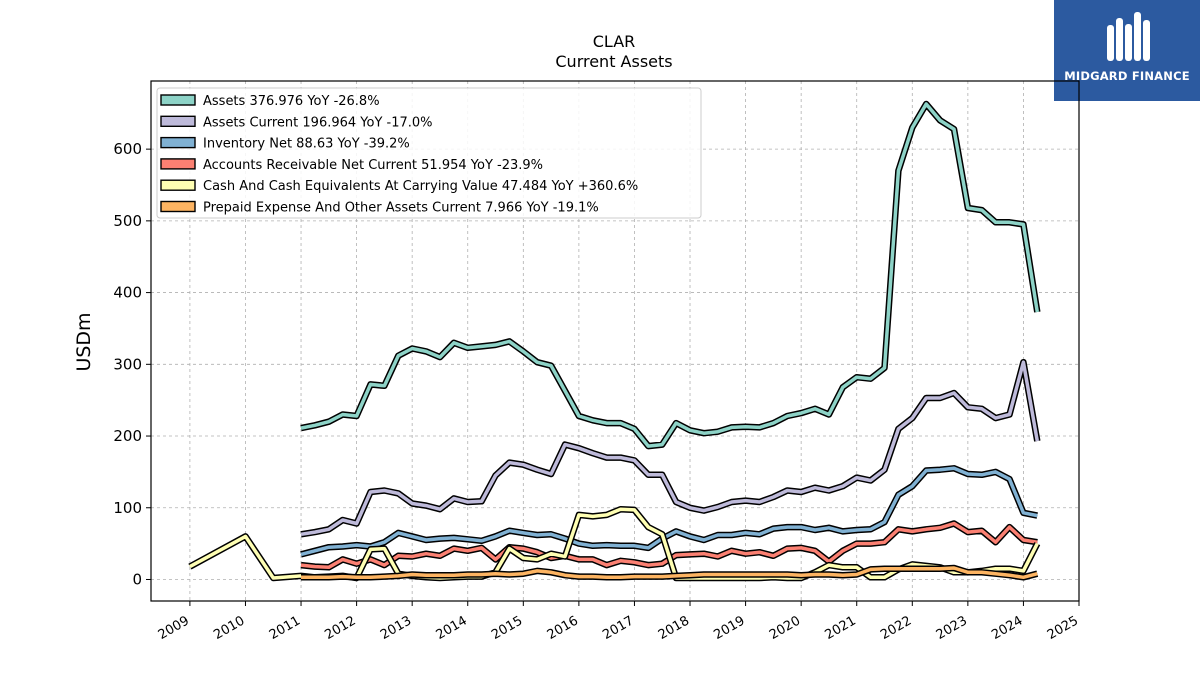 This screenshot has width=1200, height=675. I want to click on legend-item: Inventory Net 88.63 YoY -39.2%, so click(285, 144).